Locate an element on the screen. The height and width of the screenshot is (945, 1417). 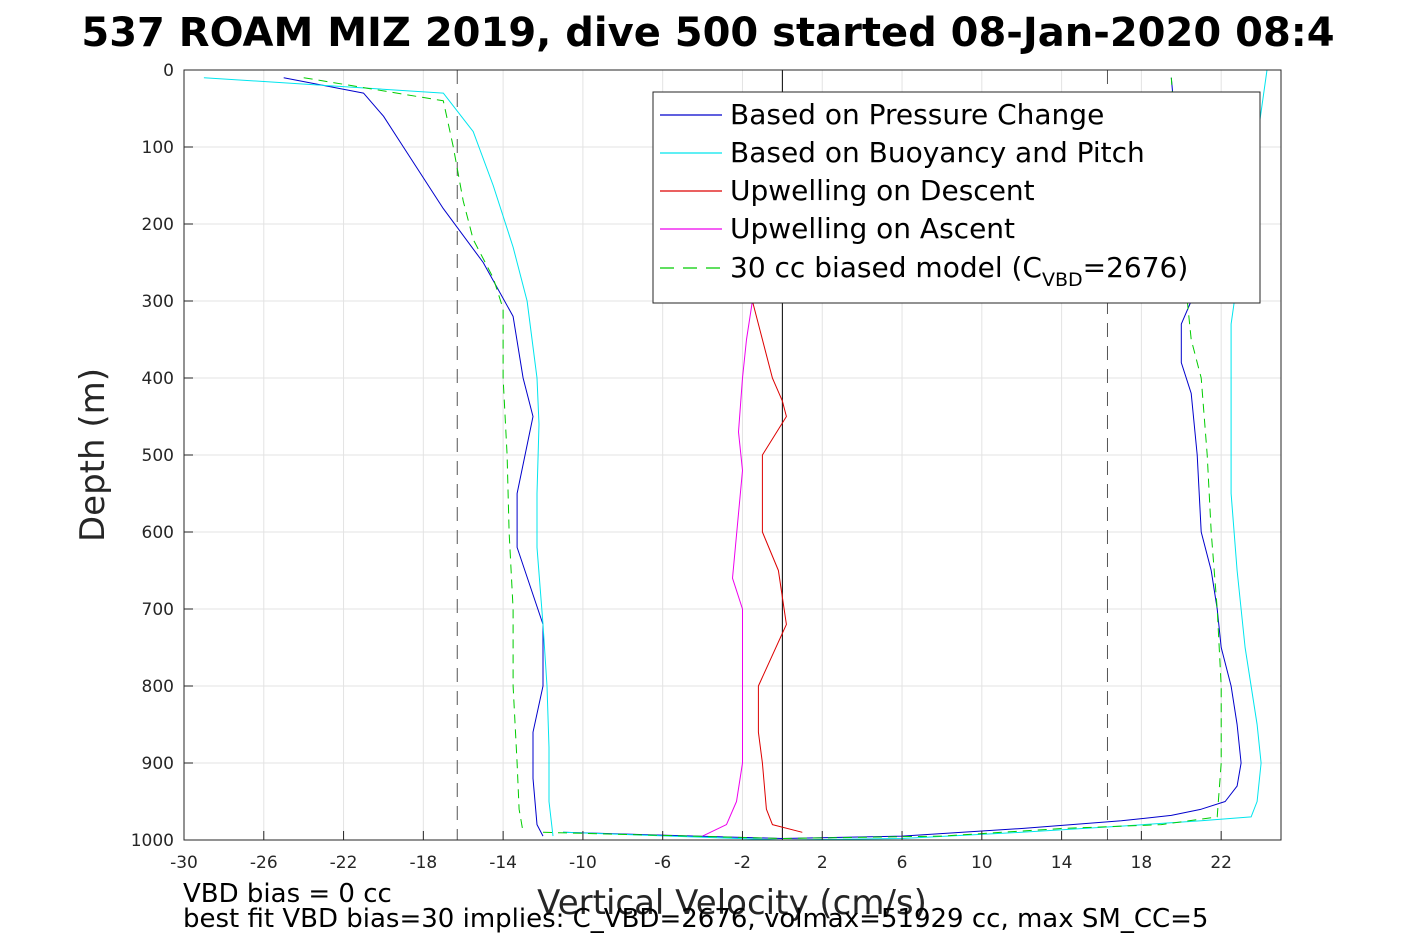
legend-item-upwelling-descent: Upwelling on Descent is located at coordinates (847, 190).